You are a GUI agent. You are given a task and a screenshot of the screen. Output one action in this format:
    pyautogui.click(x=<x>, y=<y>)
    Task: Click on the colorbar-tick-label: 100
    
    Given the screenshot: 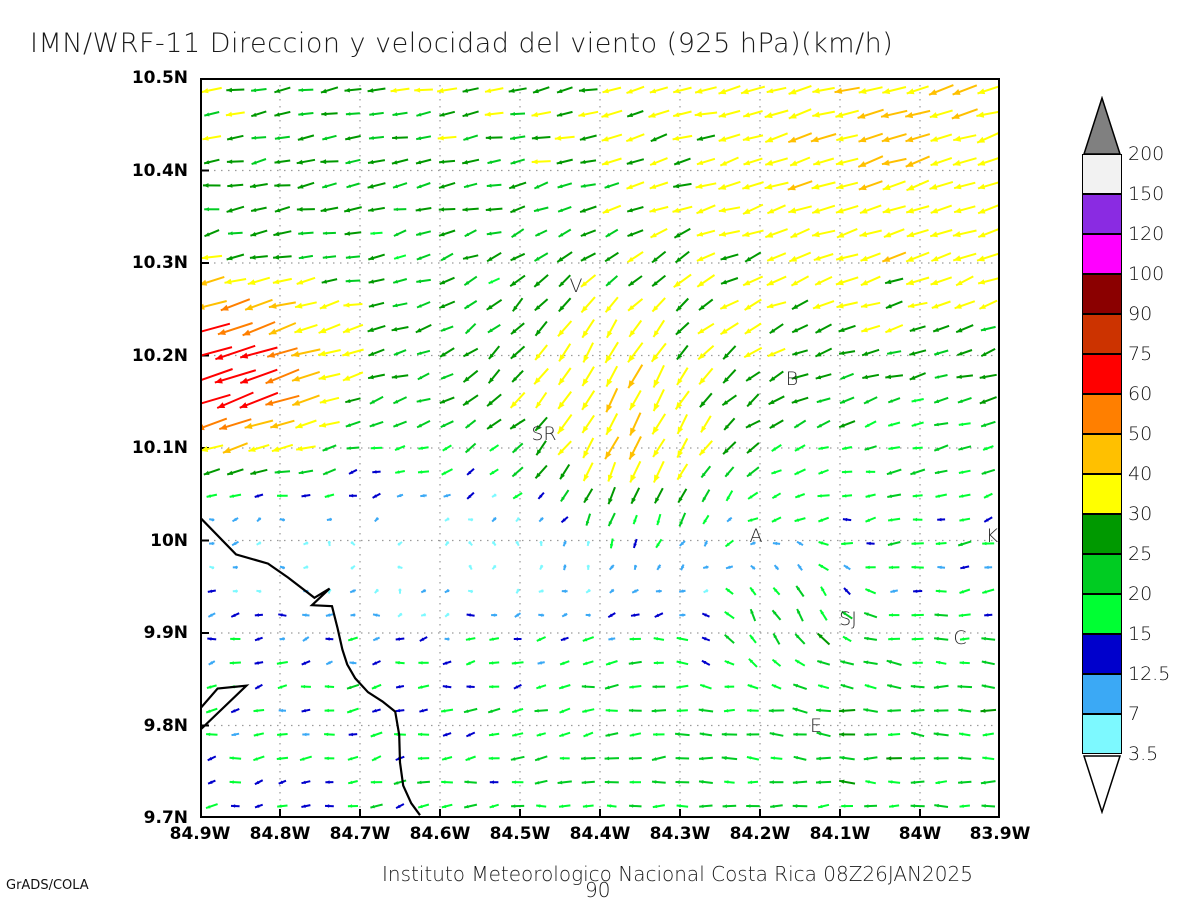 What is the action you would take?
    pyautogui.click(x=1146, y=274)
    